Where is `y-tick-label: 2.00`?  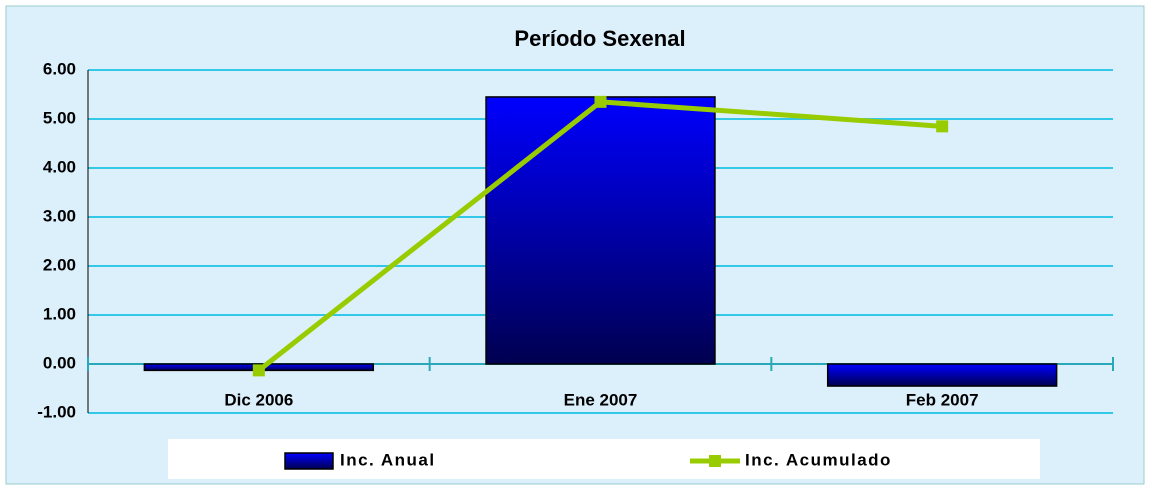 y-tick-label: 2.00 is located at coordinates (59, 264).